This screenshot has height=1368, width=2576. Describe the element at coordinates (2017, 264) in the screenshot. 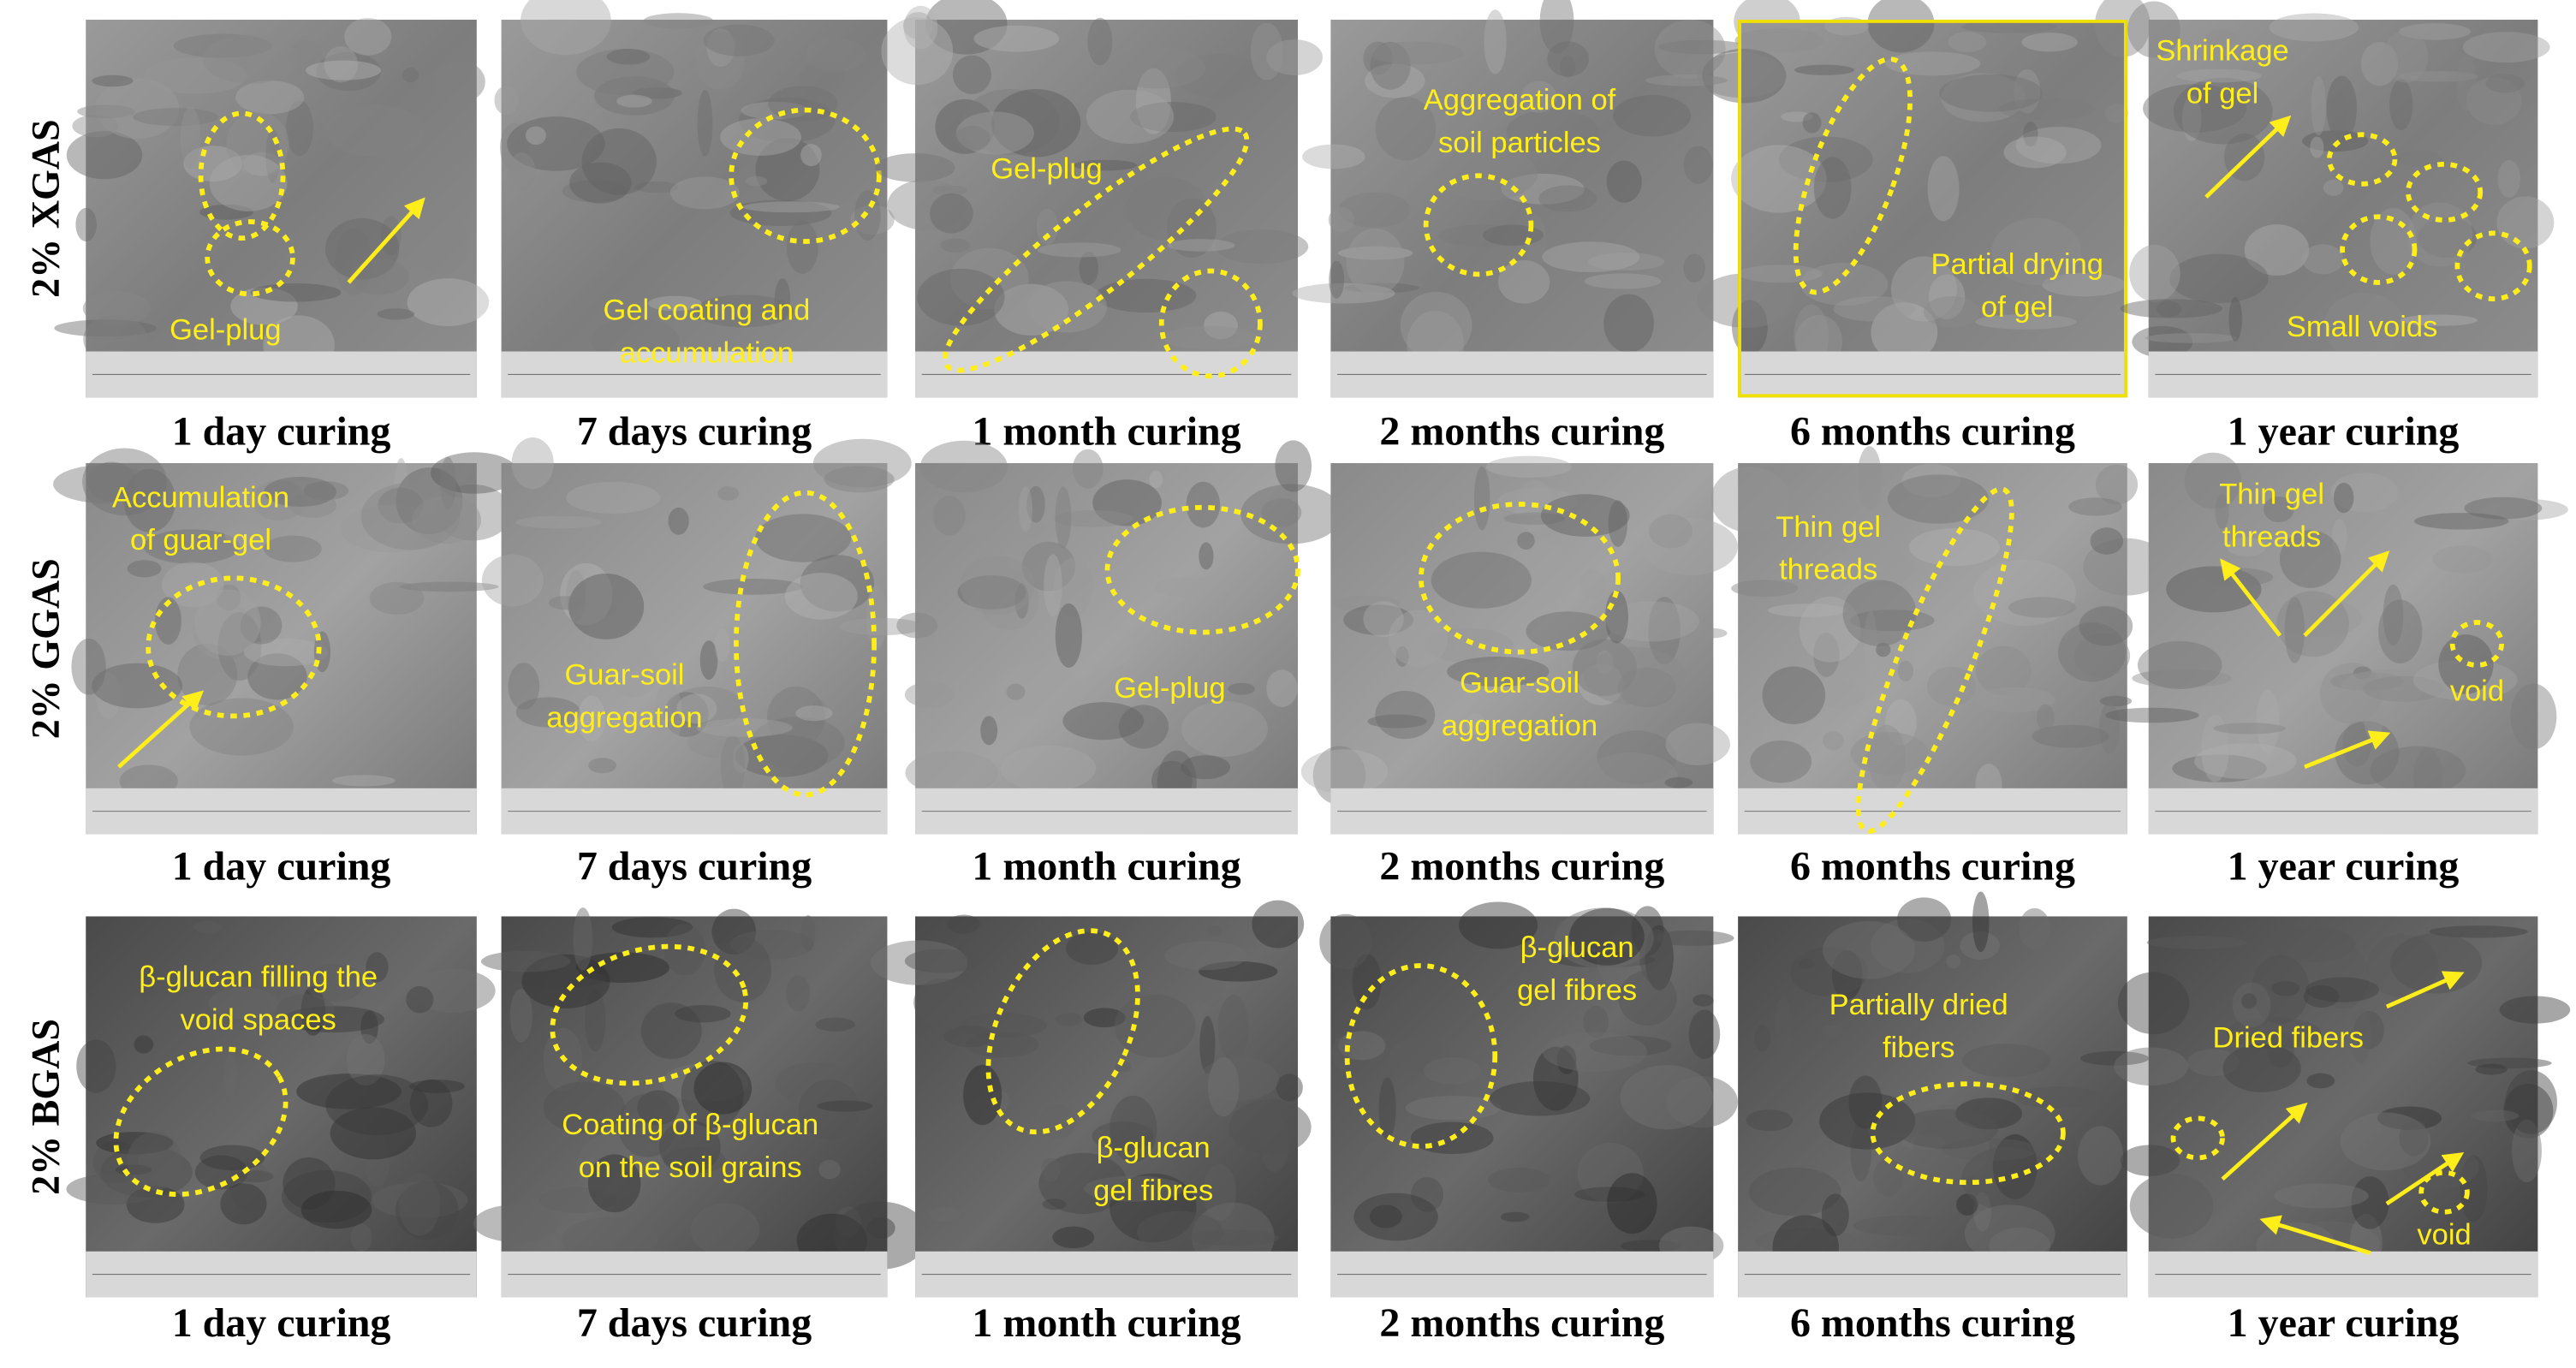

I see `annotation: Partial drying` at that location.